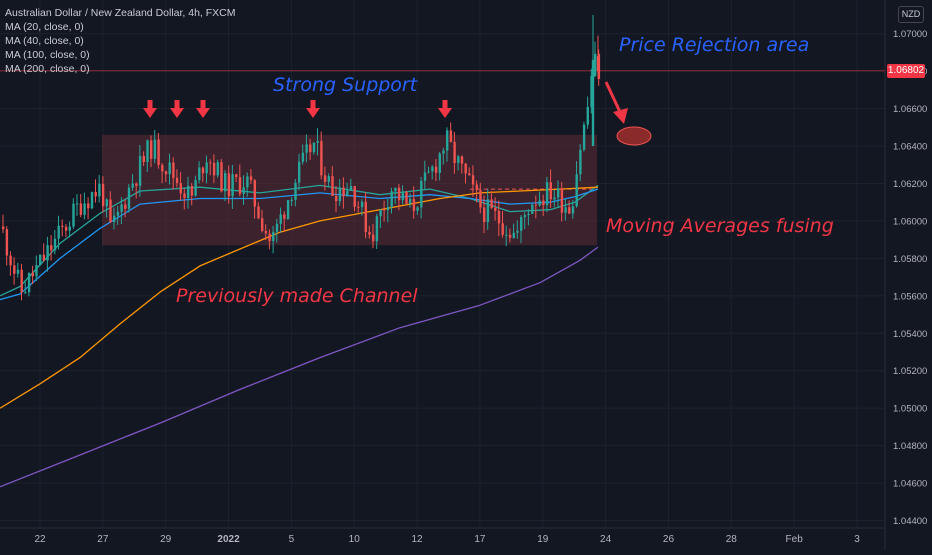 The width and height of the screenshot is (932, 555). Describe the element at coordinates (910, 184) in the screenshot. I see `y-tick-label: 1.06200` at that location.